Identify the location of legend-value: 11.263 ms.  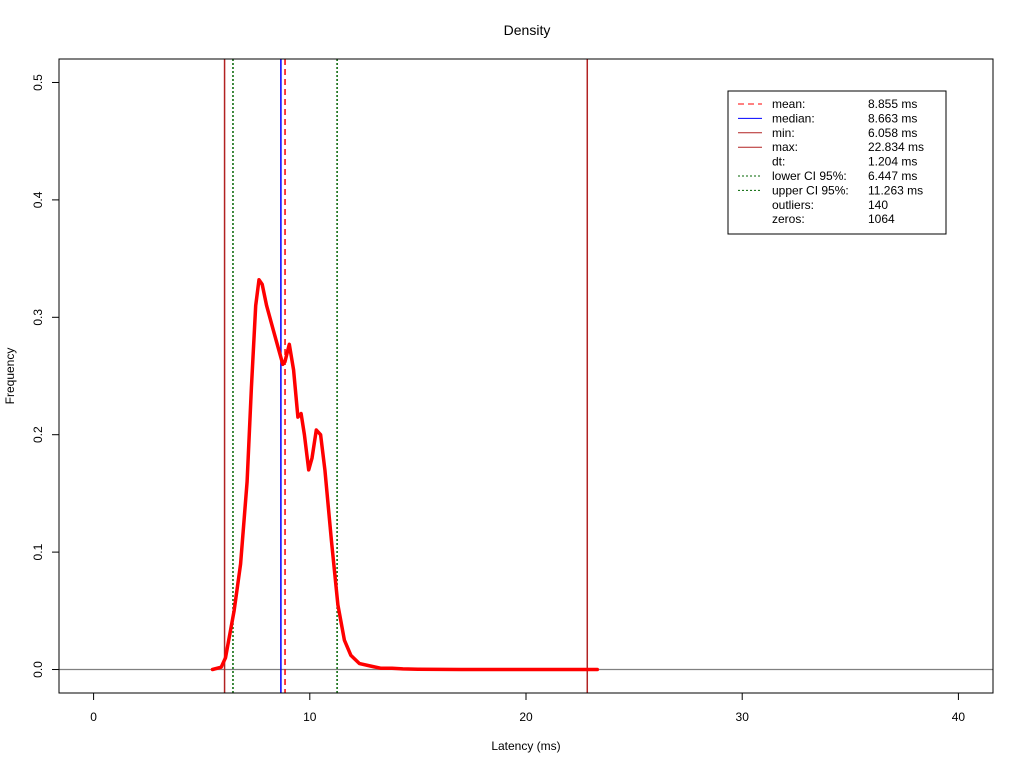
(895, 190).